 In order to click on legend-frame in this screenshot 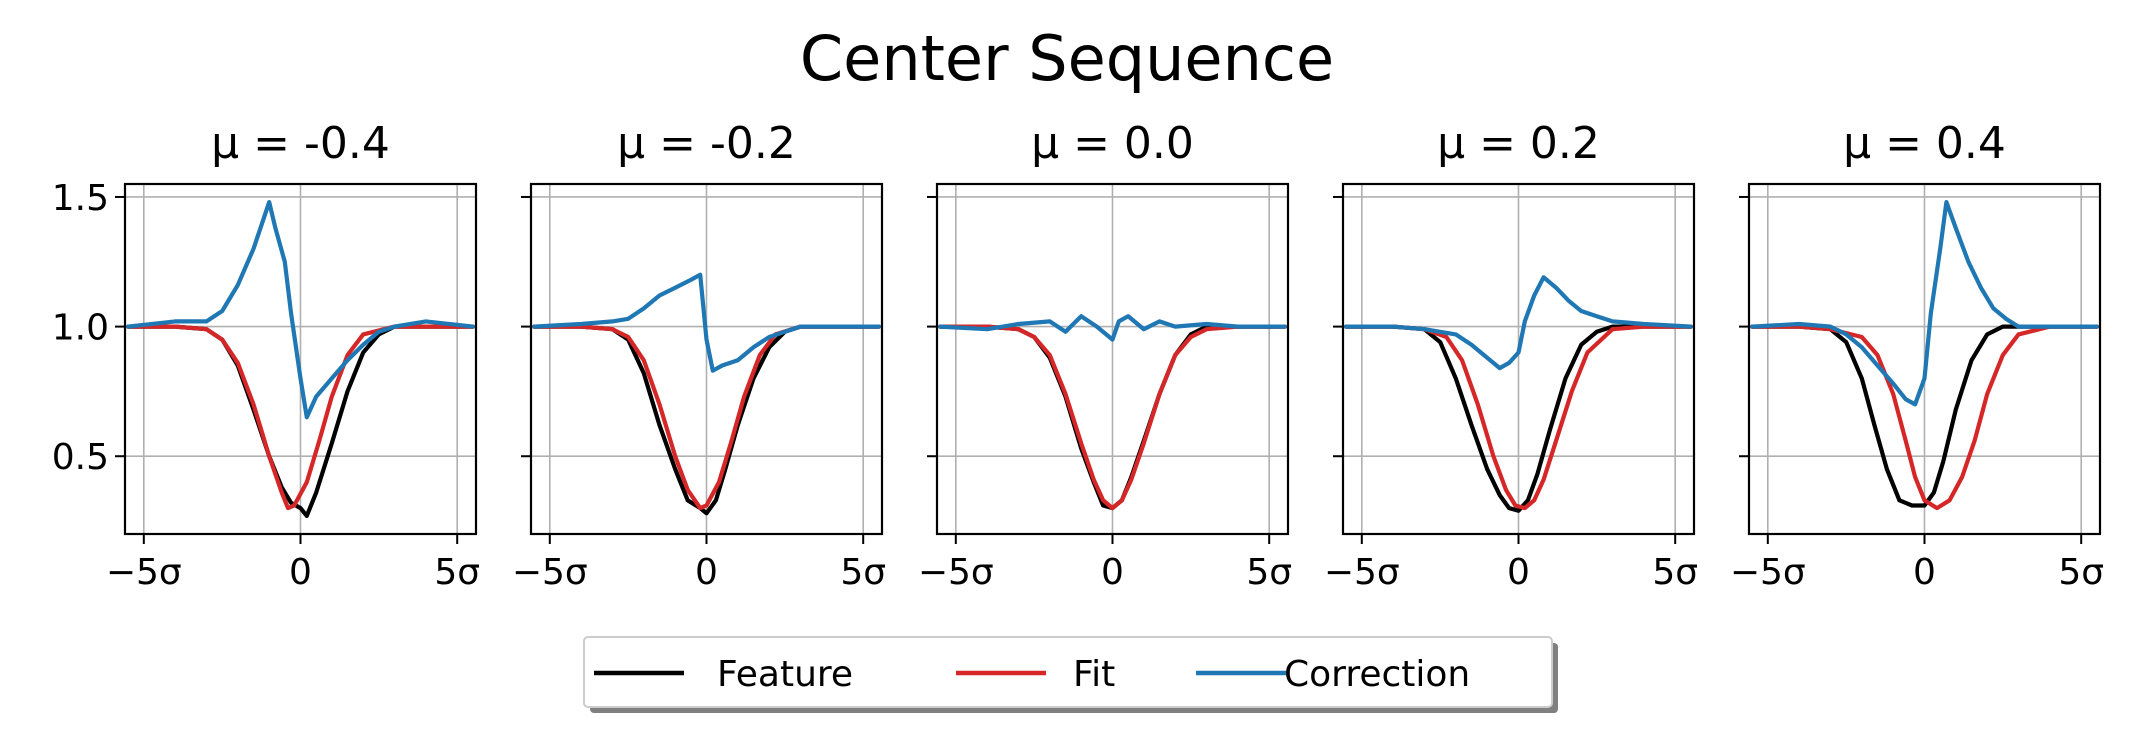, I will do `click(1068, 672)`.